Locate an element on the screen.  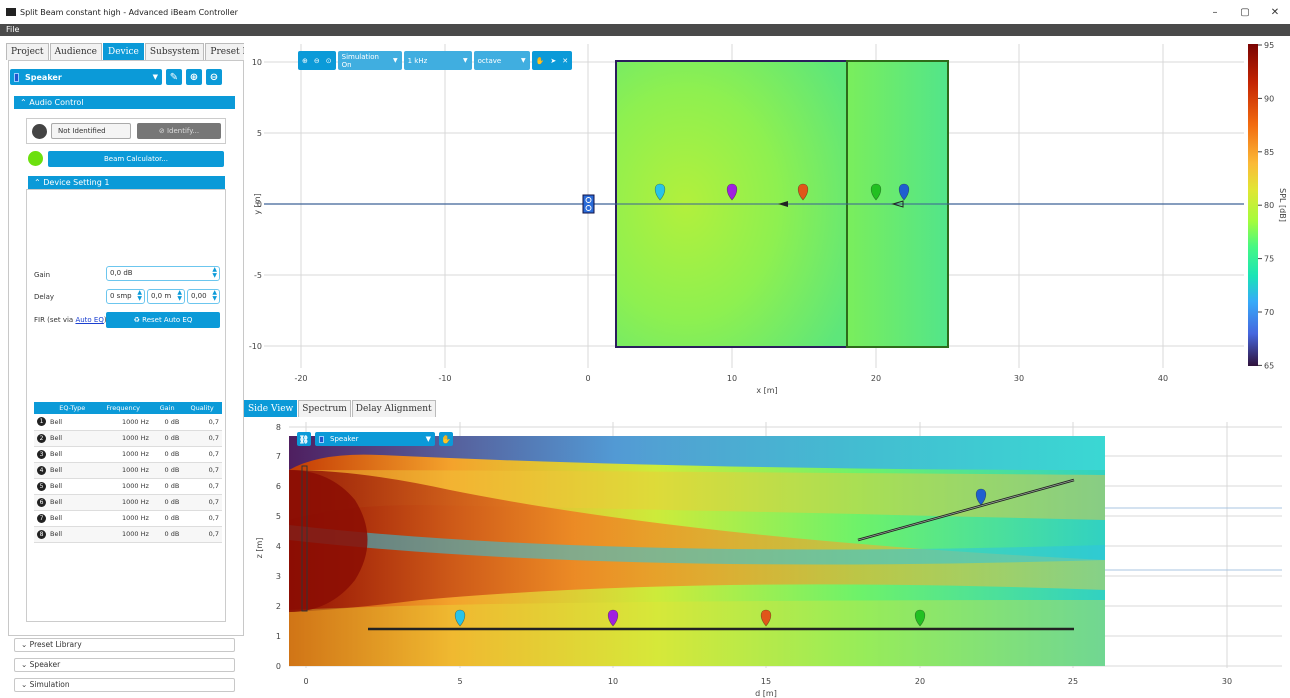
eq-row: 2 Bell 1000 Hz 0 dB 0,7 is located at coordinates (128, 438).